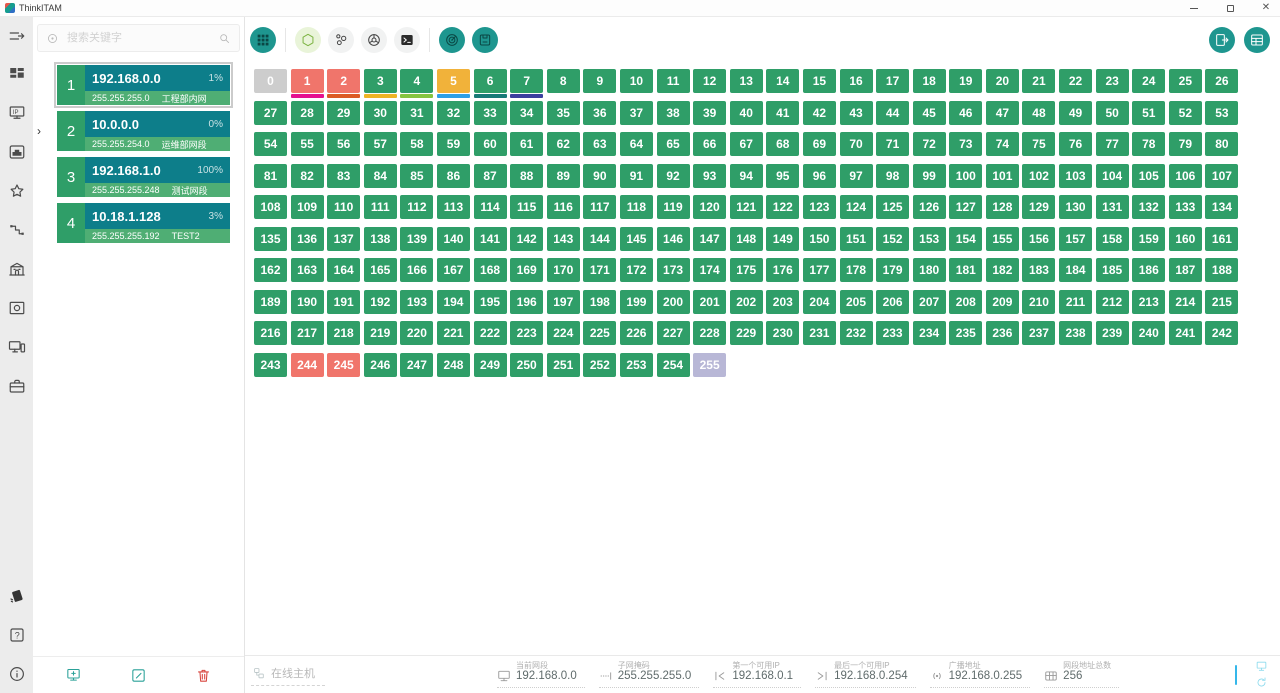 The height and width of the screenshot is (693, 1280). Describe the element at coordinates (1230, 8) in the screenshot. I see `maximize-button` at that location.